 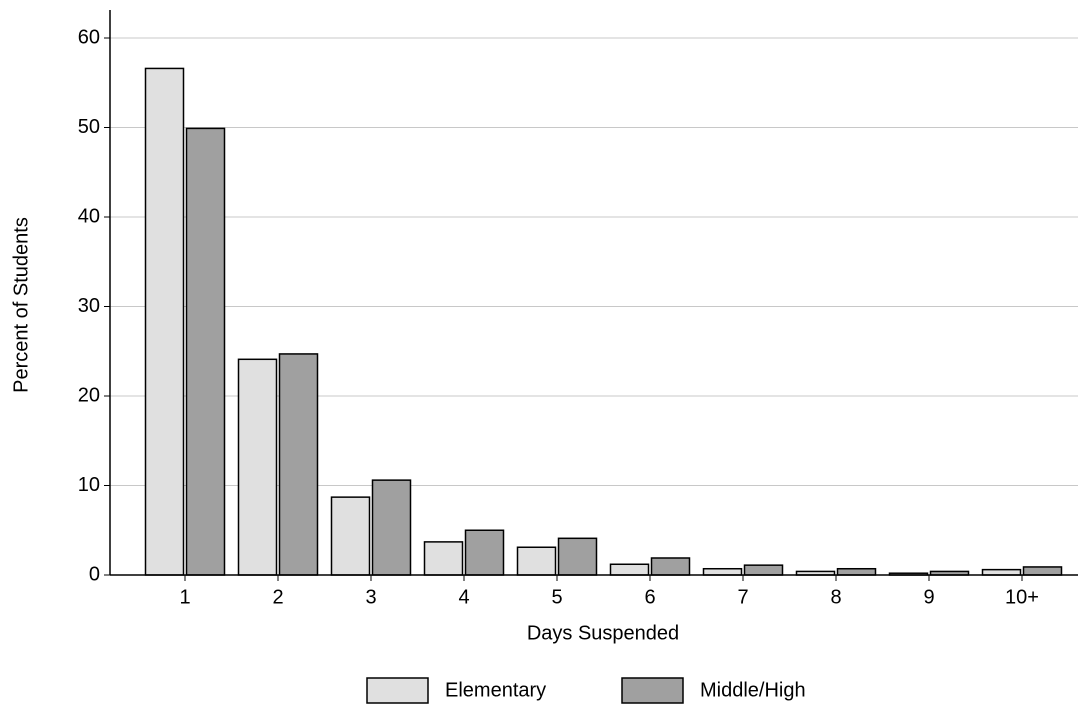 I want to click on y-tick-label: 10, so click(x=89, y=485).